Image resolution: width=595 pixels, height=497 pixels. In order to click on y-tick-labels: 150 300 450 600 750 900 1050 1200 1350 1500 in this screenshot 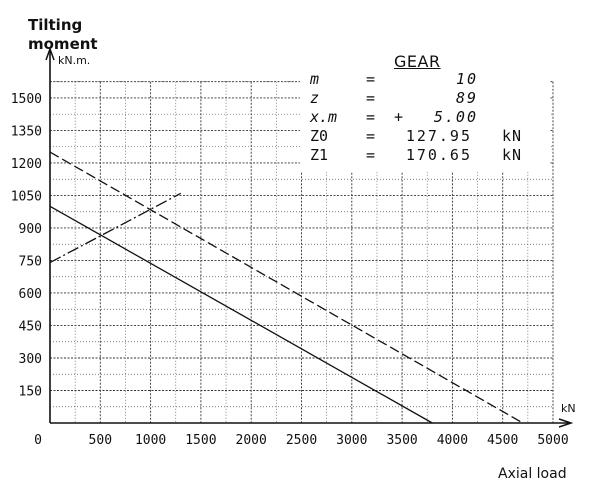, I will do `click(26, 246)`.